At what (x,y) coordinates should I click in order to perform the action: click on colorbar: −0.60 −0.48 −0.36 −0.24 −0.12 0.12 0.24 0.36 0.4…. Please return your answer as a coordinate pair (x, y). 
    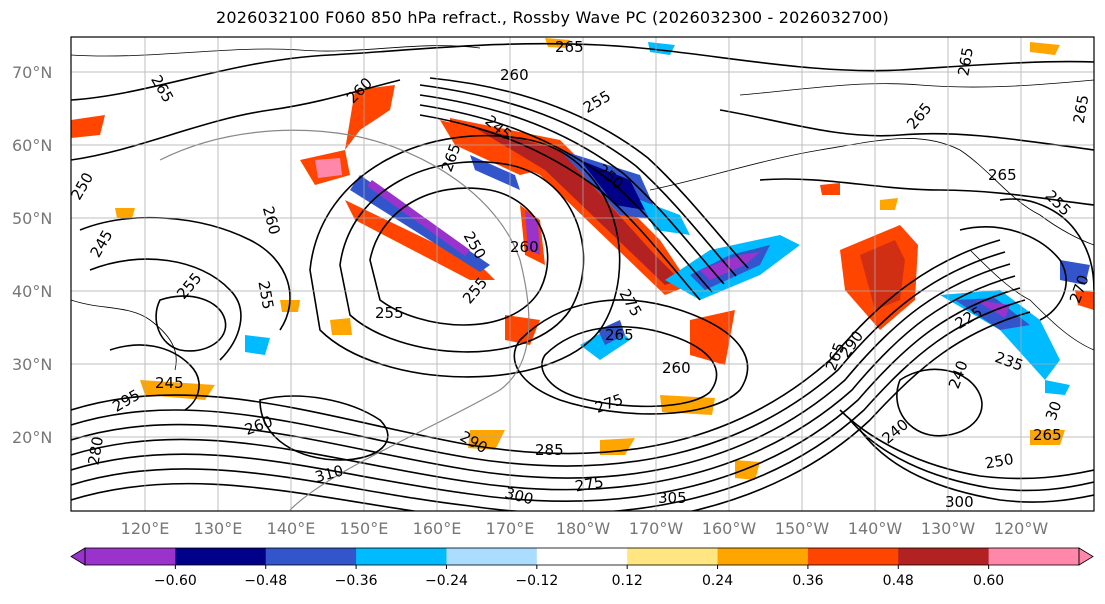
    Looking at the image, I should click on (582, 568).